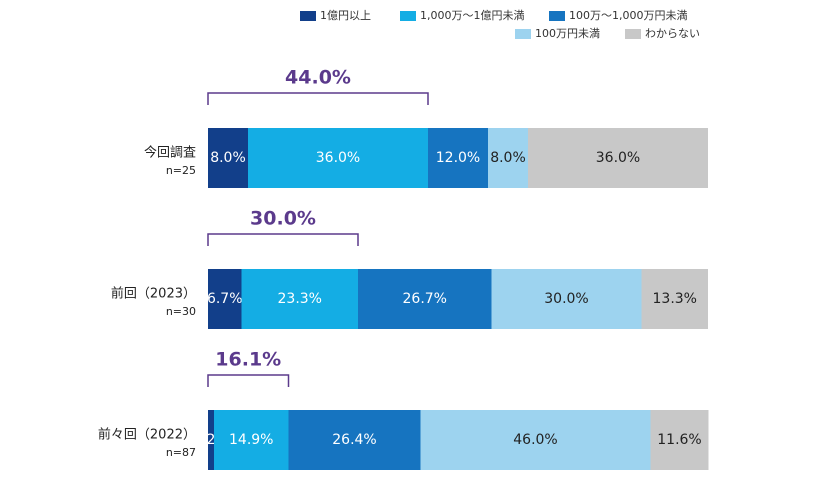  I want to click on value-label: 14.9%, so click(251, 440).